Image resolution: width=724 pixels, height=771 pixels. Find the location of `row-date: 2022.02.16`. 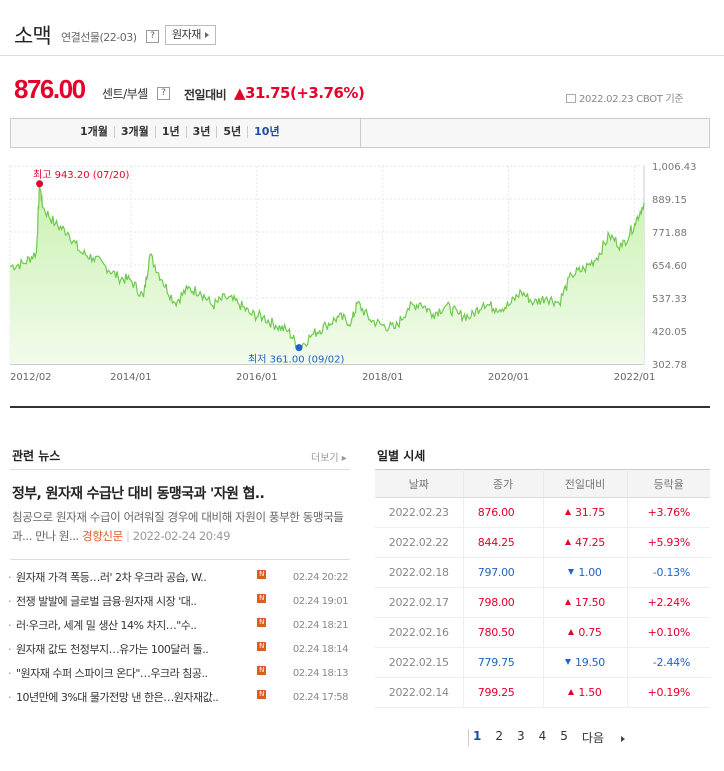

row-date: 2022.02.16 is located at coordinates (419, 632).